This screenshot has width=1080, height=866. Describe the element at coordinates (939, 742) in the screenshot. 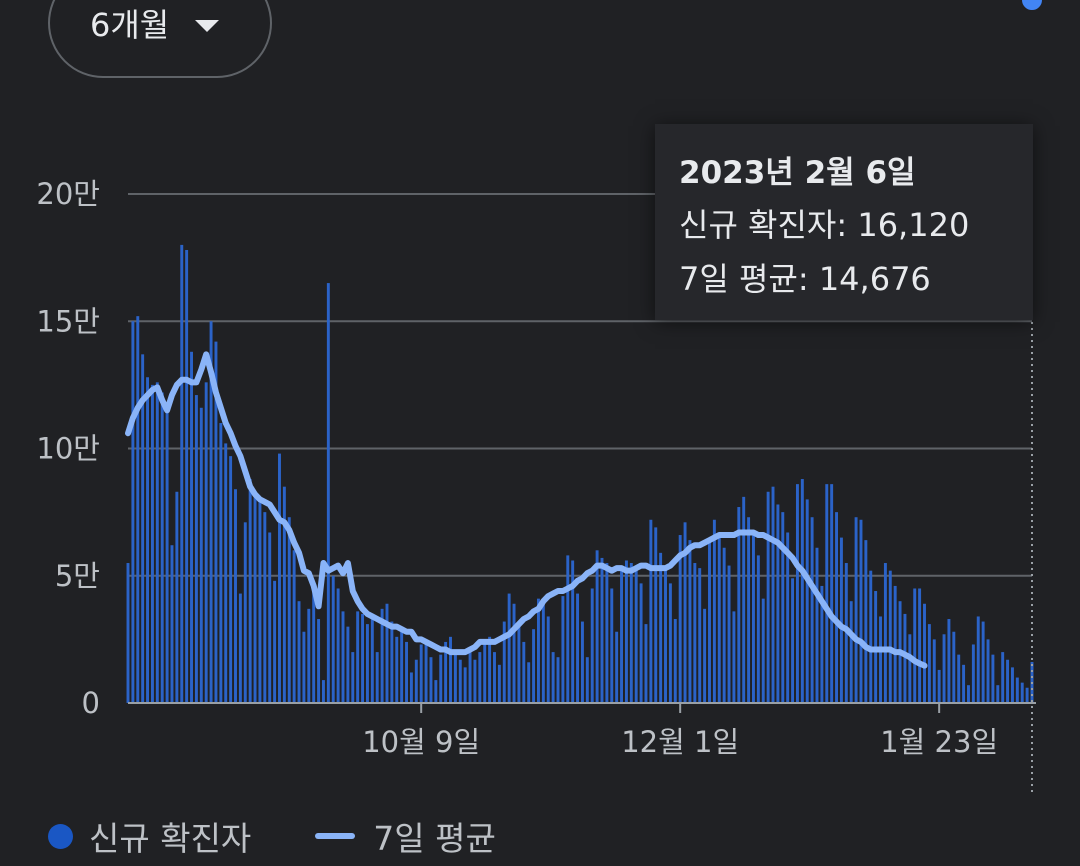

I see `x-tick-label-2: 1월 23일` at that location.